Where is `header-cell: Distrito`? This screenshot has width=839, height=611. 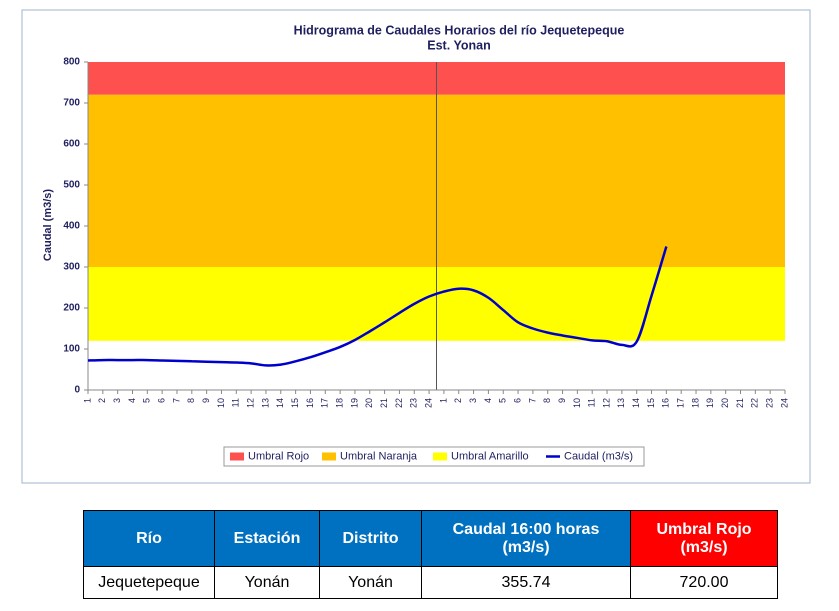
header-cell: Distrito is located at coordinates (370, 538).